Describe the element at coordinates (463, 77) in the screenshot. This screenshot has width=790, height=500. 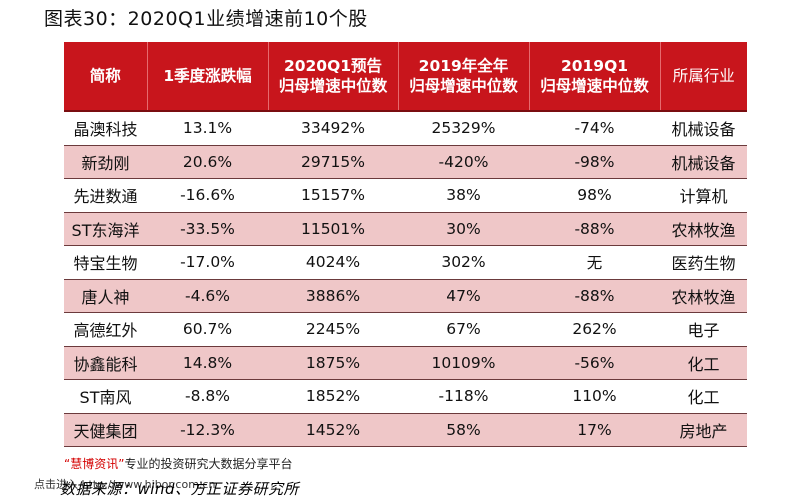
I see `header-2019-full-year: 2019年全年 归母增速中位数` at that location.